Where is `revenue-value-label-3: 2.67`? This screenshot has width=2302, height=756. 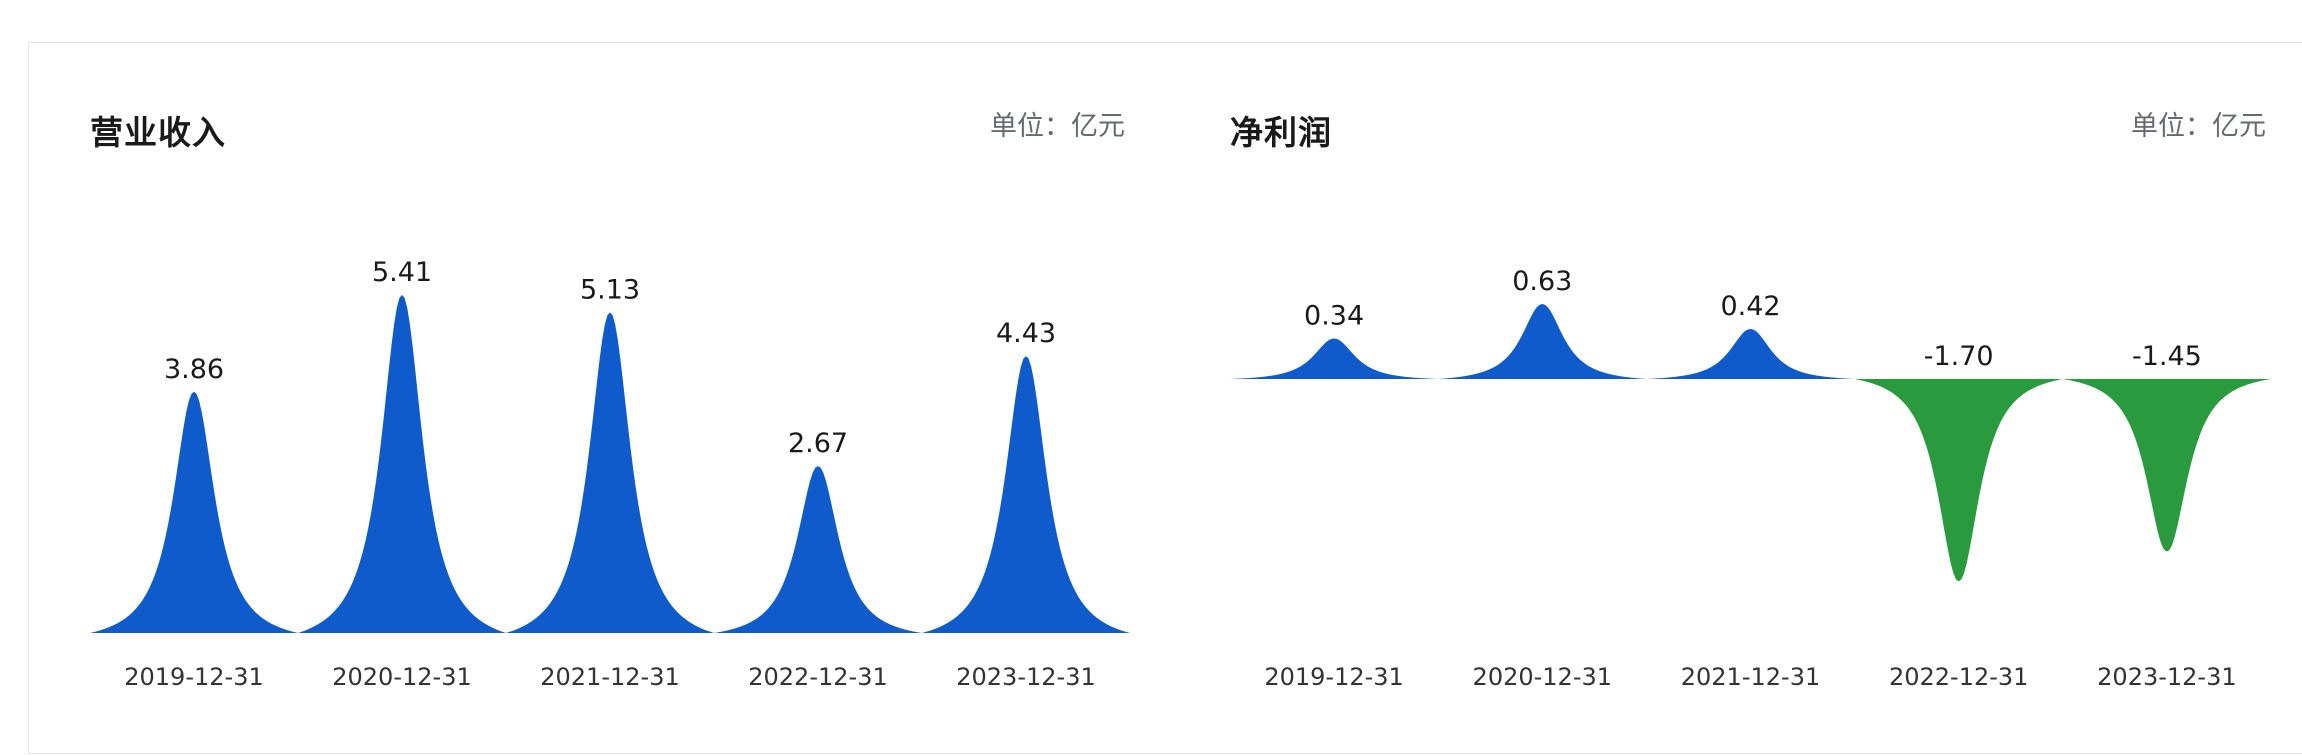
revenue-value-label-3: 2.67 is located at coordinates (818, 443).